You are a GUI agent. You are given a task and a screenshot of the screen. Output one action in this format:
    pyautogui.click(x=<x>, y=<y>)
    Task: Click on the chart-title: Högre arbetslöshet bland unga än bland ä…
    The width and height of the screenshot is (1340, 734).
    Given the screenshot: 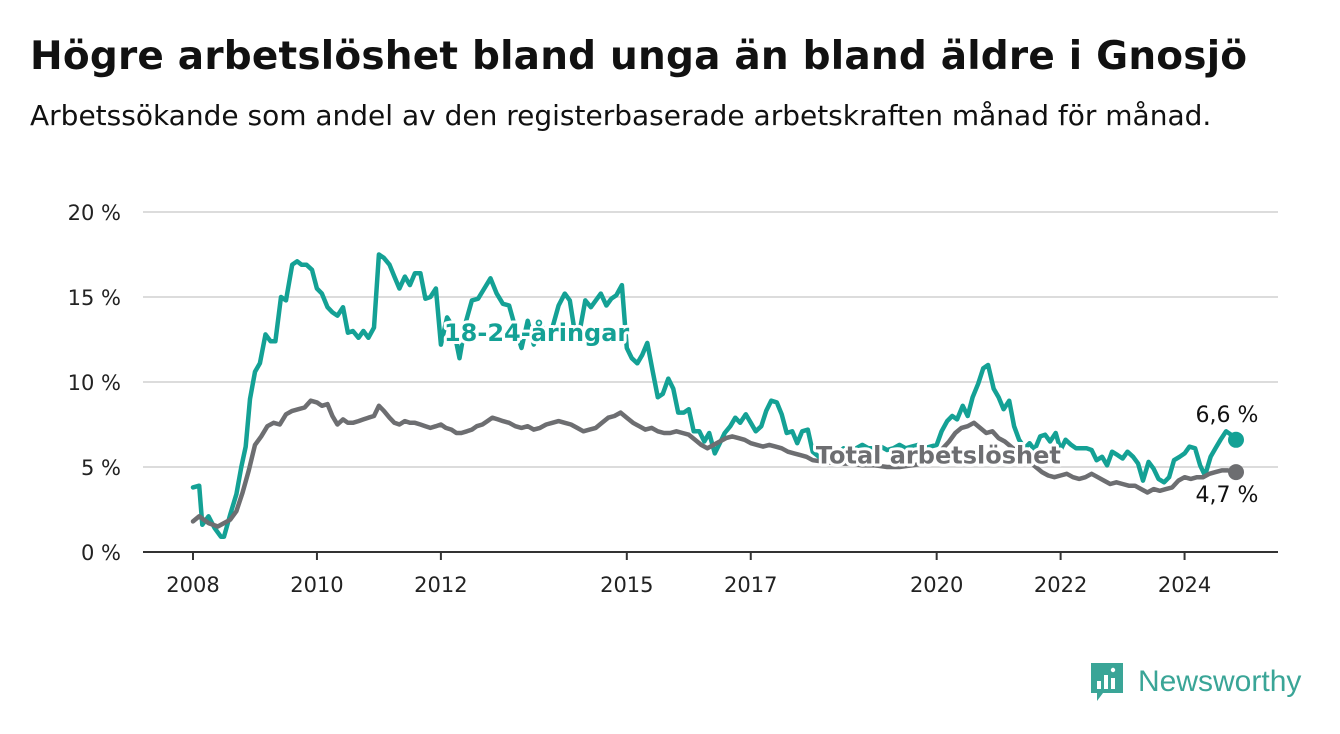 What is the action you would take?
    pyautogui.click(x=639, y=56)
    